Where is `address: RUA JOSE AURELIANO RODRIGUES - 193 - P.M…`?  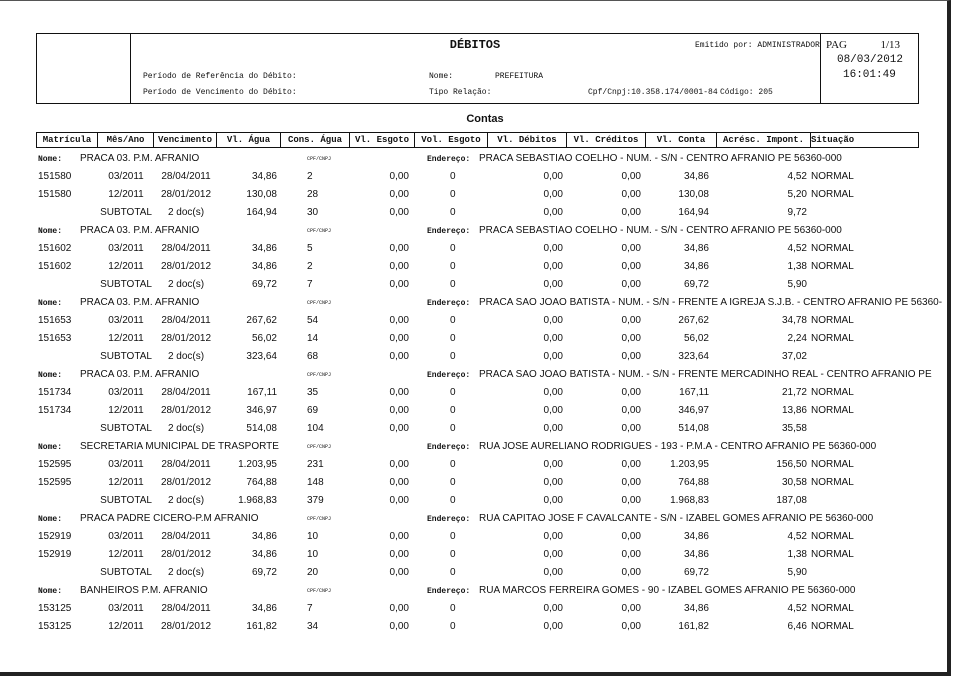
address: RUA JOSE AURELIANO RODRIGUES - 193 - P.M… is located at coordinates (678, 446).